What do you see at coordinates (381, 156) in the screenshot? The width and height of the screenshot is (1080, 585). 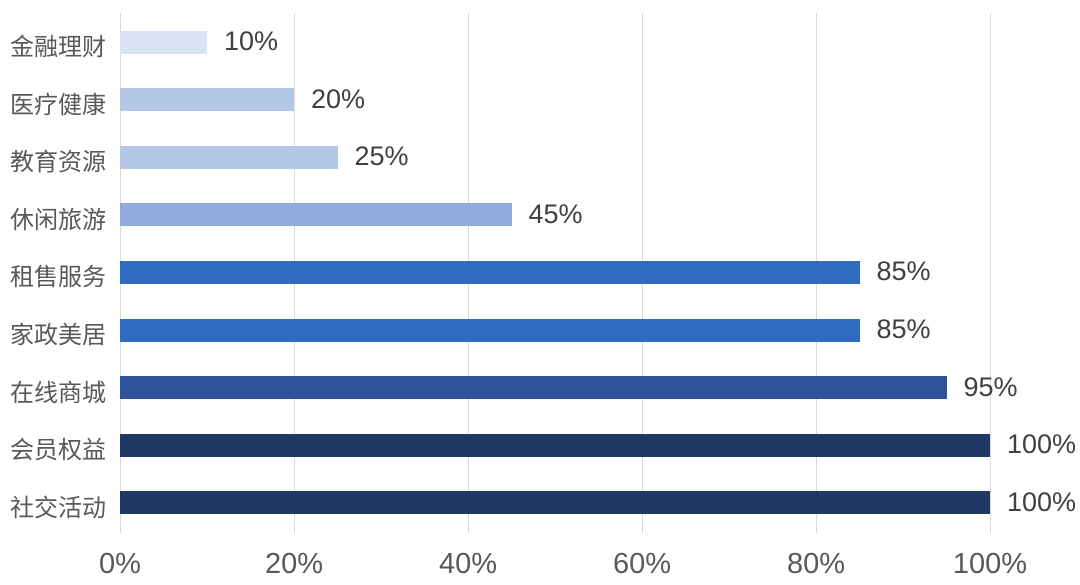 I see `value-label-教育资源: 25%` at bounding box center [381, 156].